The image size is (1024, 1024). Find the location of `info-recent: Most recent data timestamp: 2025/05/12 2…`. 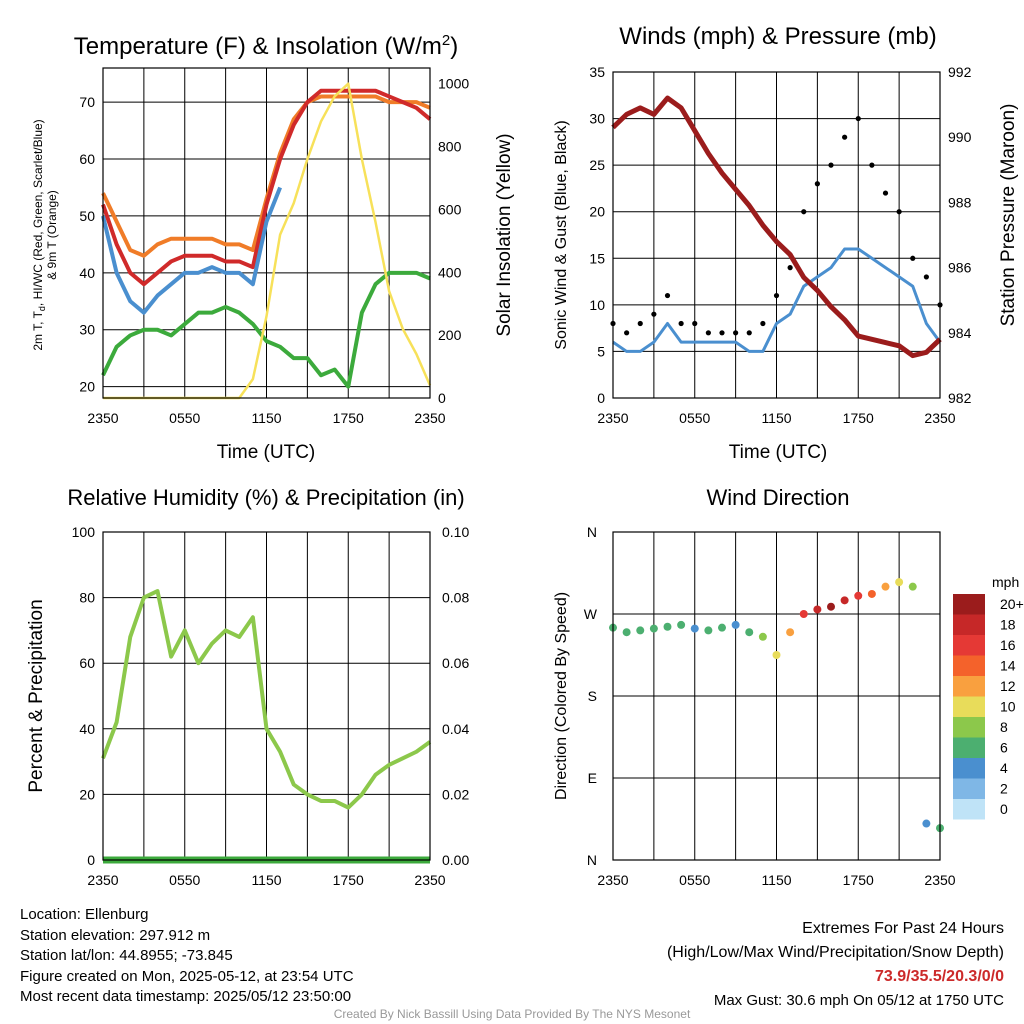

info-recent: Most recent data timestamp: 2025/05/12 2… is located at coordinates (186, 996).